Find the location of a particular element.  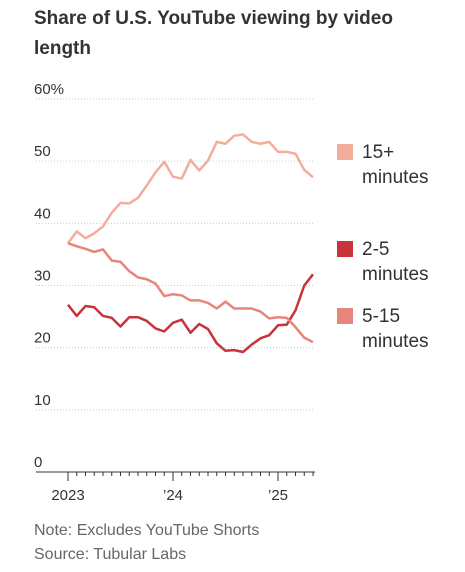

y-tick-label: 0 is located at coordinates (38, 462).